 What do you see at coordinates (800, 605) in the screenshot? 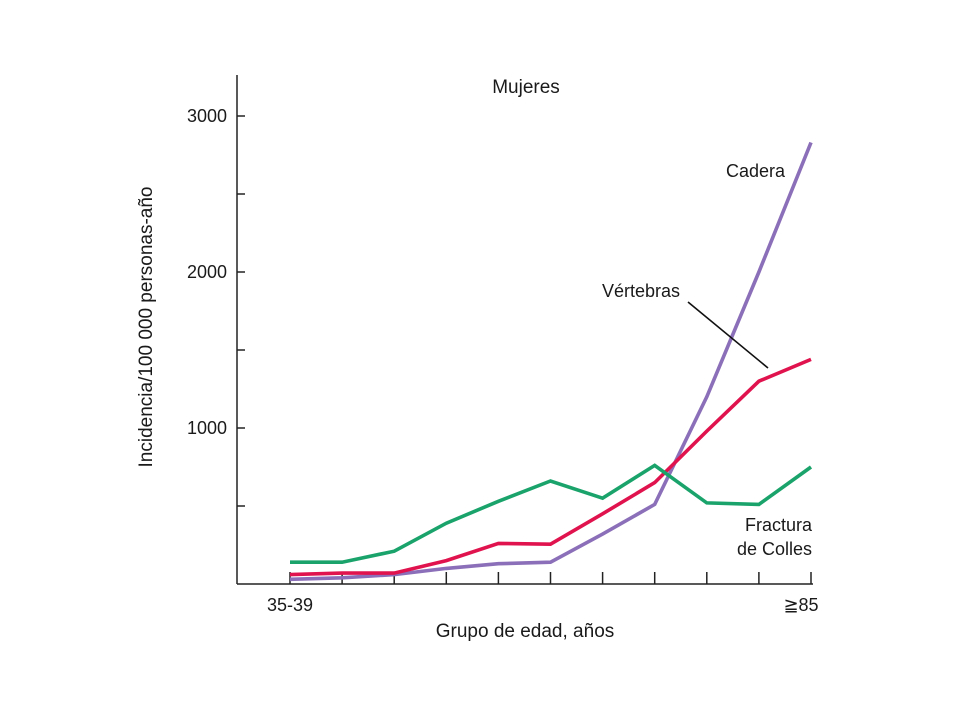
I see `x-tick-label-last: ≧85` at bounding box center [800, 605].